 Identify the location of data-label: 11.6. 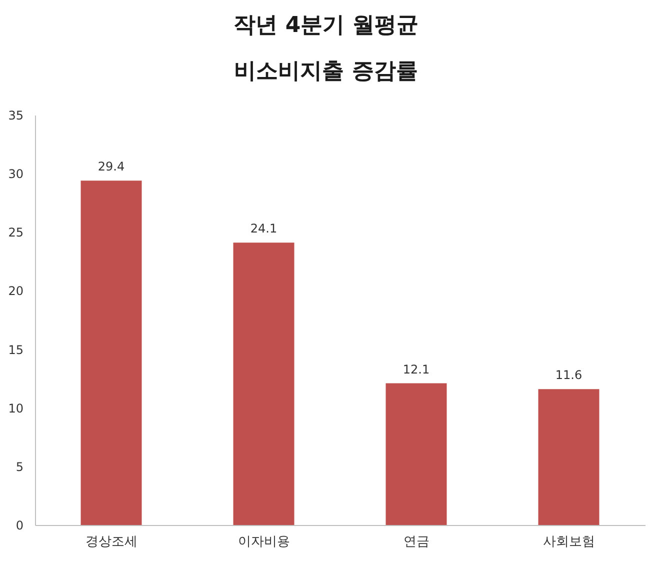
(568, 375).